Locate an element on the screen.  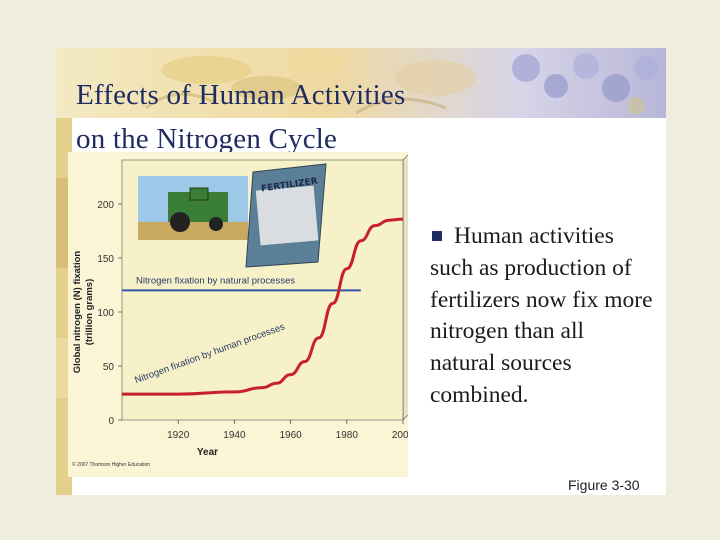
figure-label: Figure 3-30 is located at coordinates (604, 485).